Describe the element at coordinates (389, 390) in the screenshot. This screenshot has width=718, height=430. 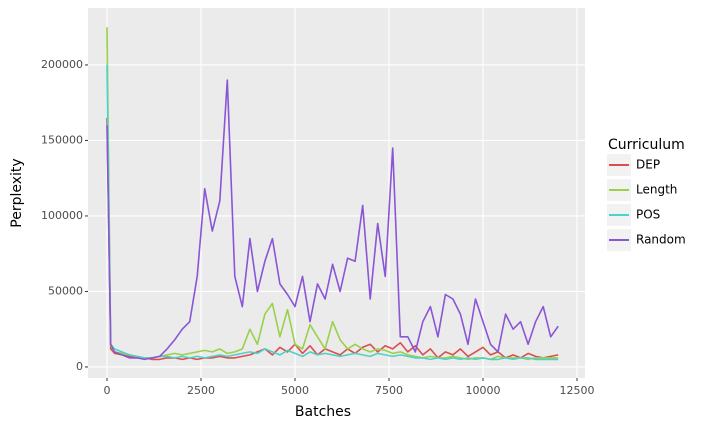
I see `x-tick-label: 7500` at that location.